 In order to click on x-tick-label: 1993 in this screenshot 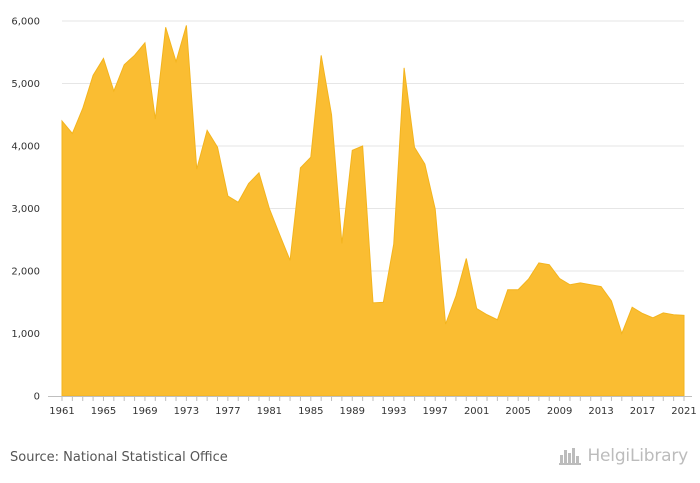, I will do `click(393, 411)`.